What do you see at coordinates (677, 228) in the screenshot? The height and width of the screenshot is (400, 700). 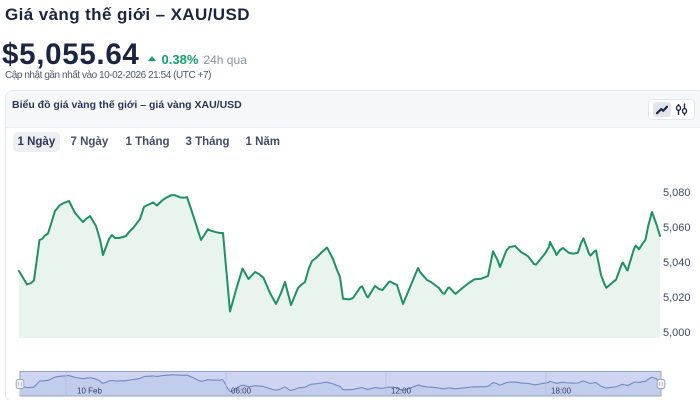 I see `svg-text: 5,060` at bounding box center [677, 228].